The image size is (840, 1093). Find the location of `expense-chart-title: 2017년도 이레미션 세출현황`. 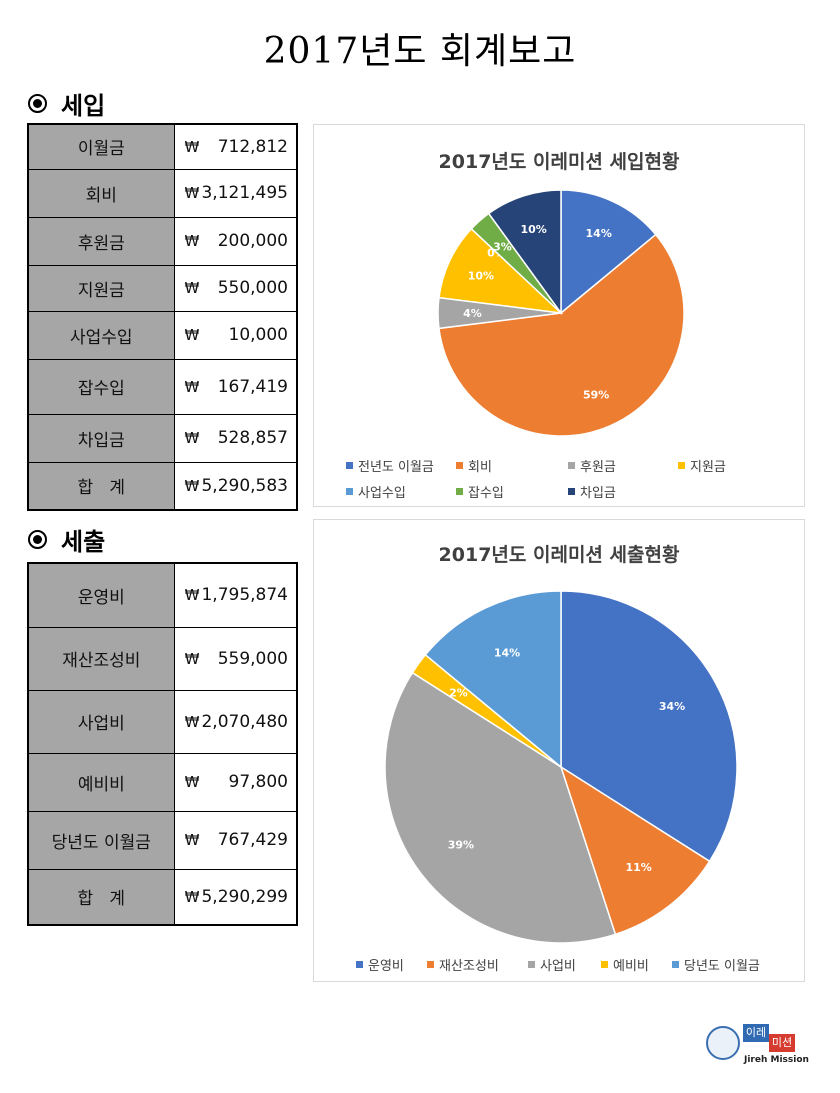

expense-chart-title: 2017년도 이레미션 세출현황 is located at coordinates (559, 555).